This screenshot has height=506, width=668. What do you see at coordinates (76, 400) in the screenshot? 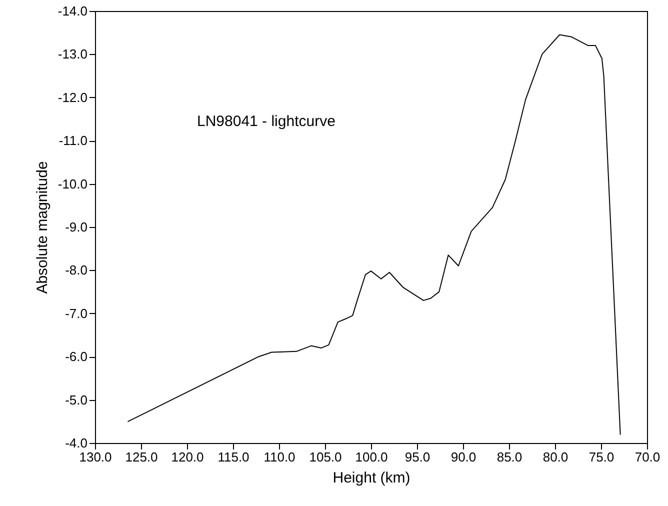
I see `y-tick-label: -5.0` at bounding box center [76, 400].